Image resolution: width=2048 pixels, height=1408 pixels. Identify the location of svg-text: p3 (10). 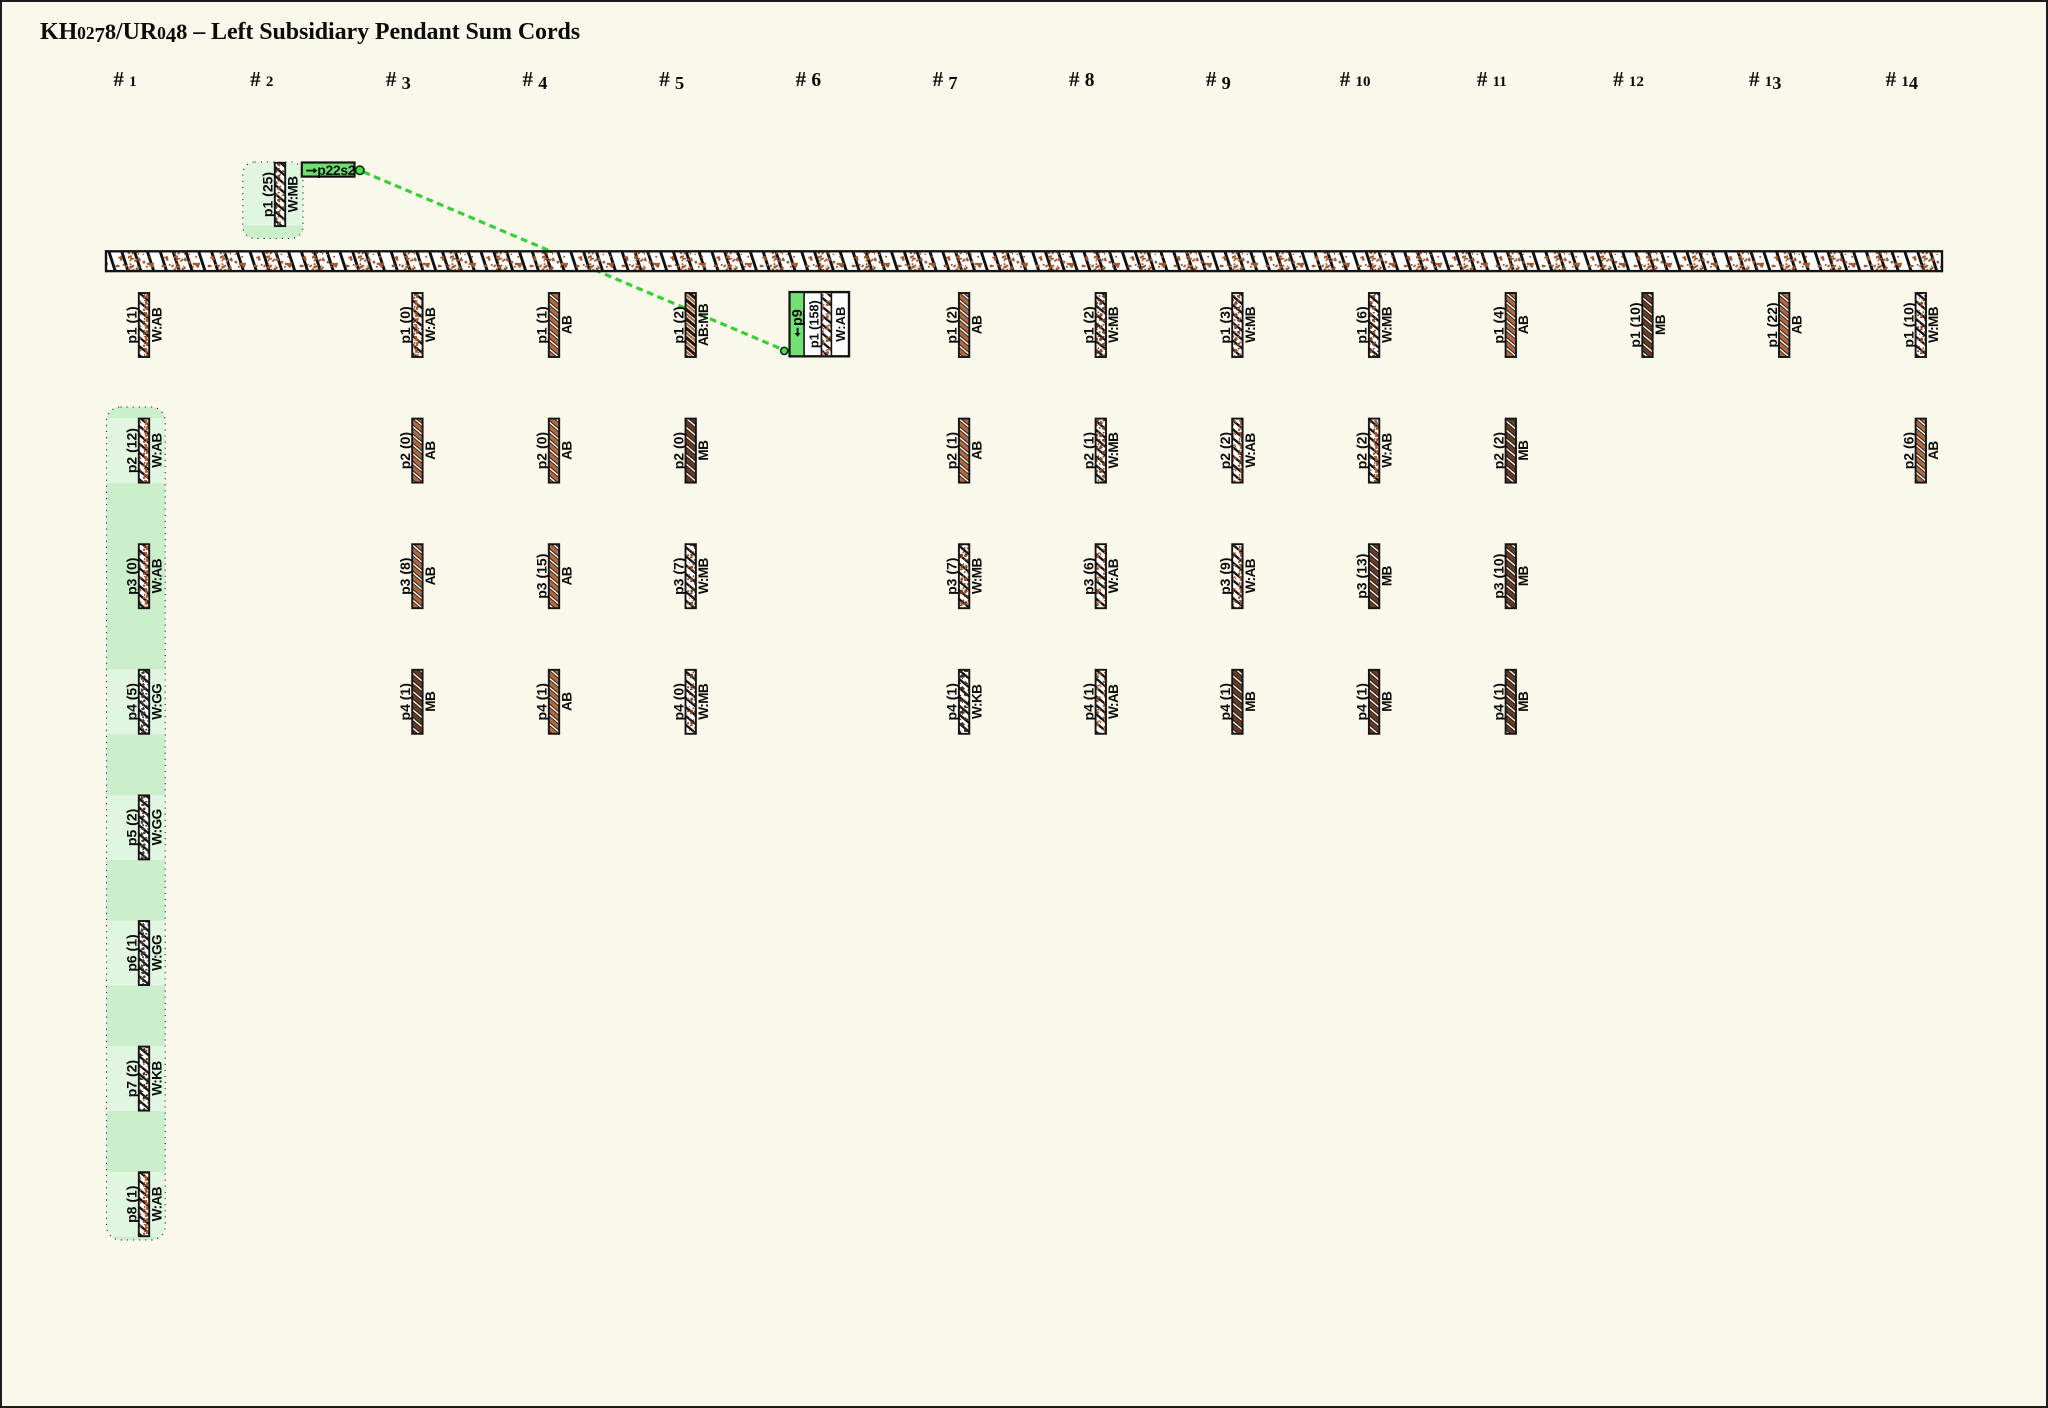
(1498, 576).